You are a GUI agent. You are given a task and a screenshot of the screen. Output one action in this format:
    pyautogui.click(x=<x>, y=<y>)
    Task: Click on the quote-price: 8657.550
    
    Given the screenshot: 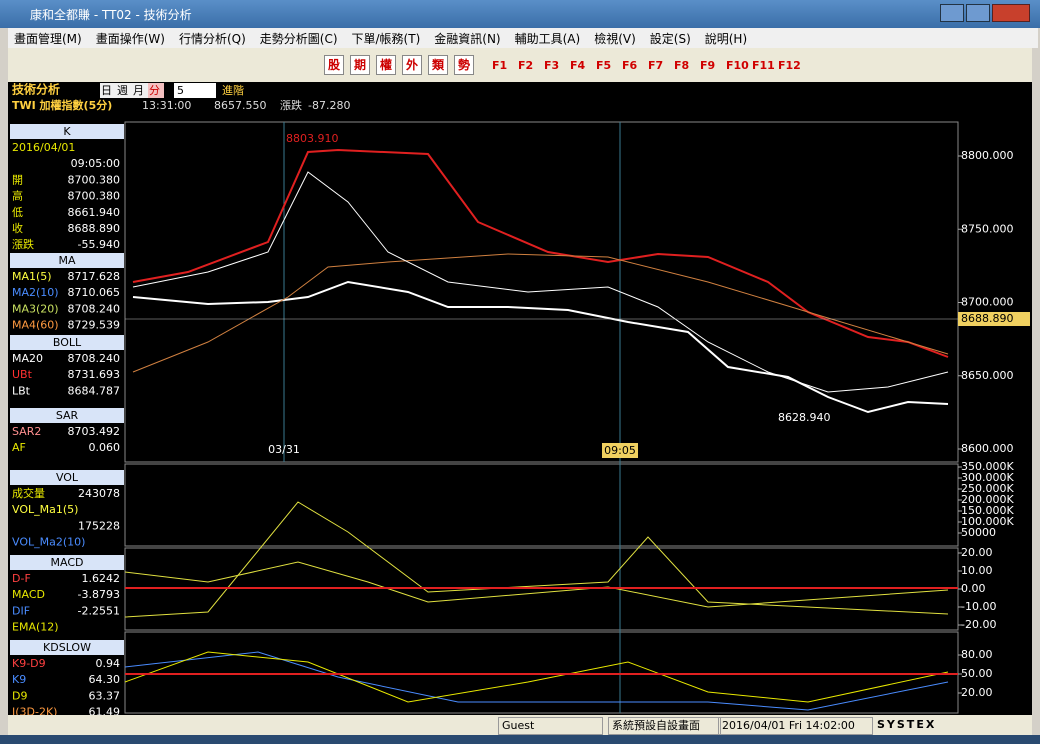 What is the action you would take?
    pyautogui.click(x=240, y=105)
    